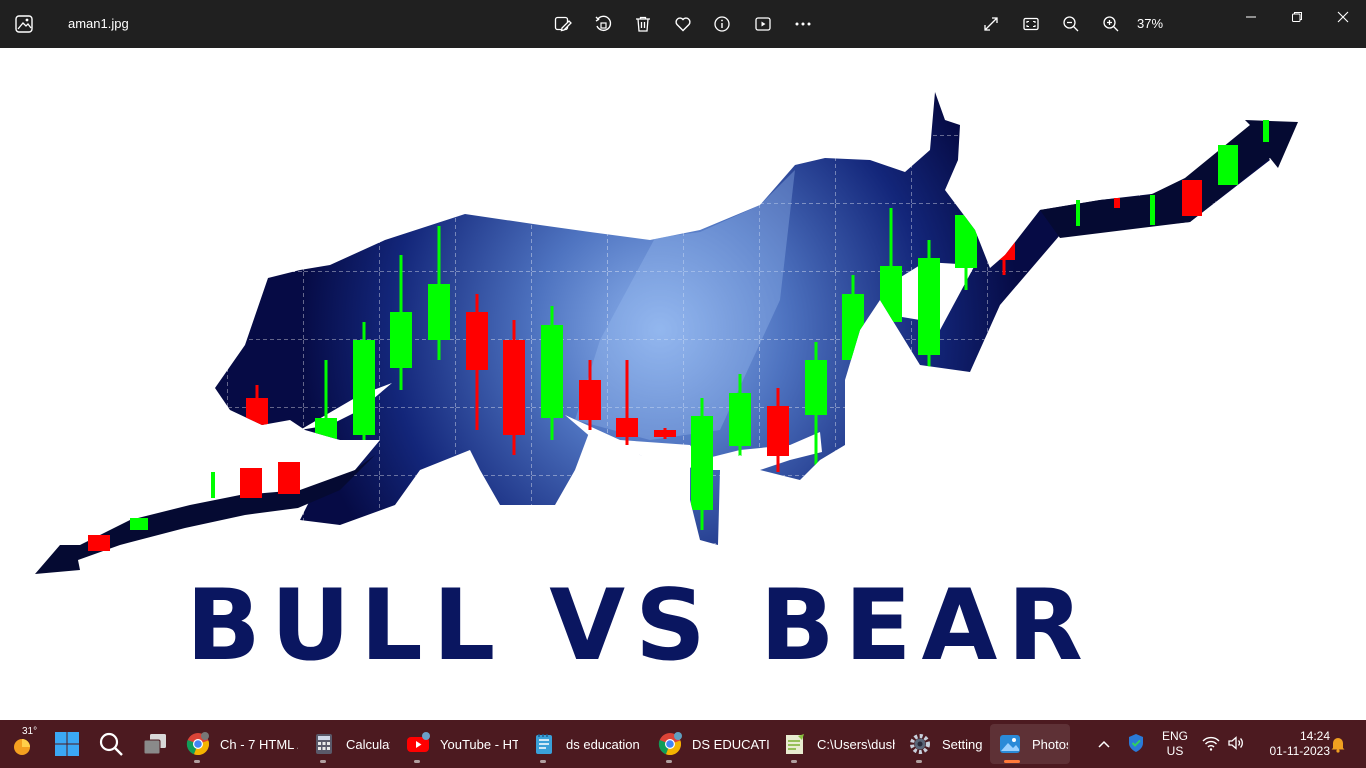 The height and width of the screenshot is (768, 1366). Describe the element at coordinates (603, 24) in the screenshot. I see `rotate-icon` at that location.